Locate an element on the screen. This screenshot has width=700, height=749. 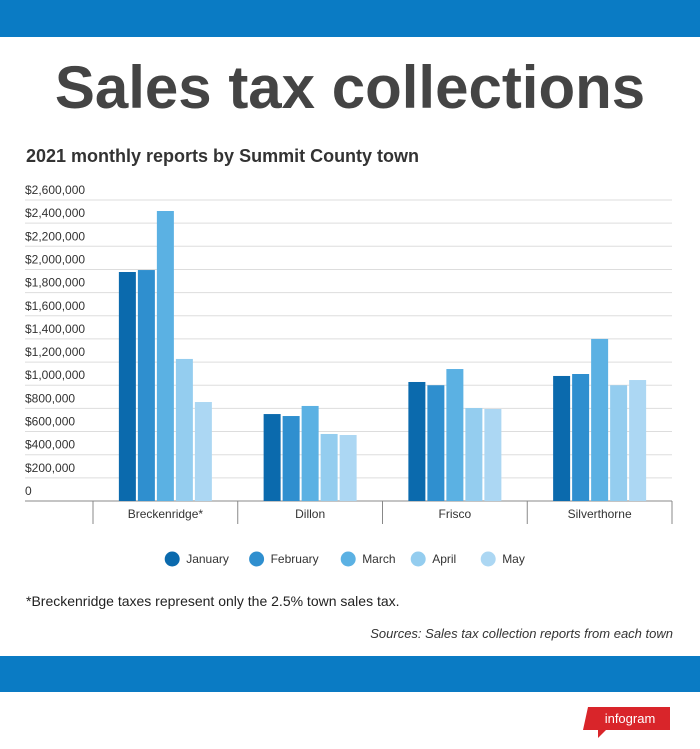
x-tick-label: Silverthorne is located at coordinates (600, 514).